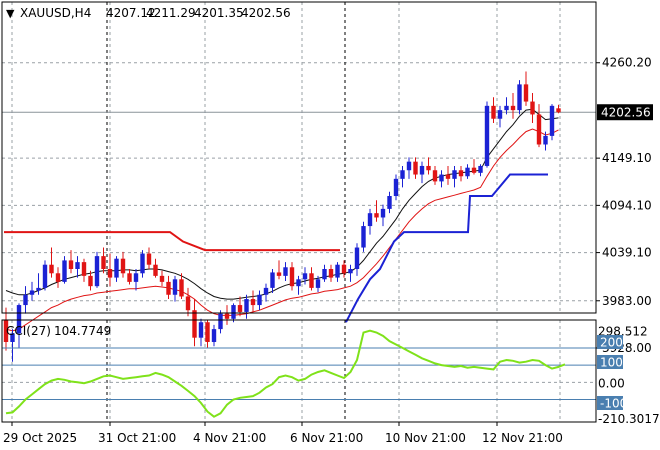  I want to click on cci-axis-label: -210.3017, so click(629, 419).